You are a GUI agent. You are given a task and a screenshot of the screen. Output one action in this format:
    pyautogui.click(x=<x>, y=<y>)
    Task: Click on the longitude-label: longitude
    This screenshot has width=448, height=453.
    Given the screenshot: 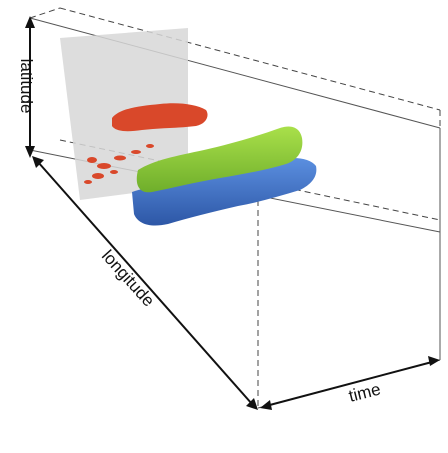 What is the action you would take?
    pyautogui.click(x=128, y=278)
    